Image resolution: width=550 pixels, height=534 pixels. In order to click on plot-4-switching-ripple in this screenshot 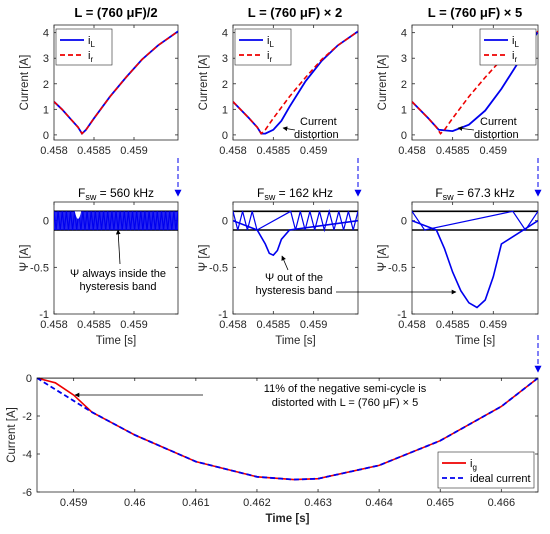, I will do `click(116, 221)`.